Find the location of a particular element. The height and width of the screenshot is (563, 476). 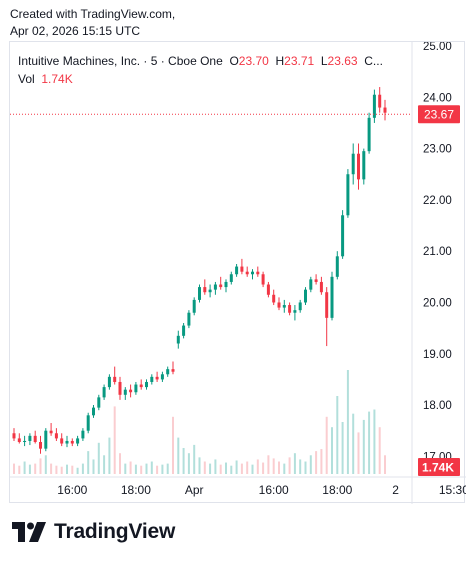

legend-high-value: 23.71 is located at coordinates (299, 61).